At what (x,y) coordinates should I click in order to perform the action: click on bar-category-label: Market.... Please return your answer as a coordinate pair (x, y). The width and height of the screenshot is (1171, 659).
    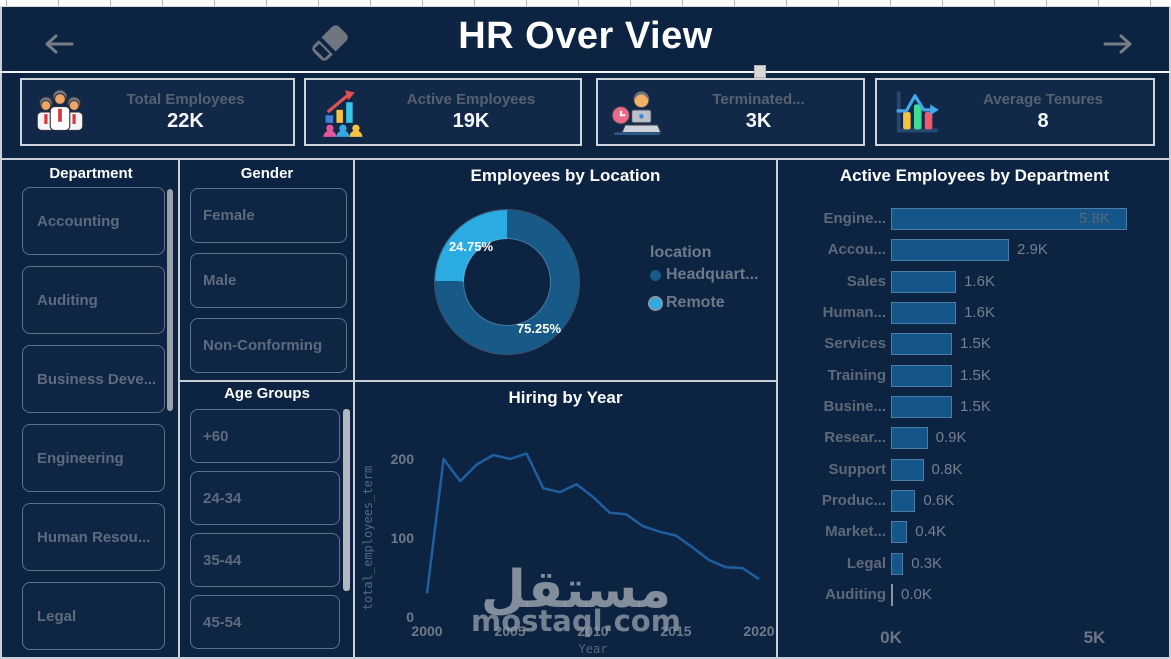
    Looking at the image, I should click on (855, 532).